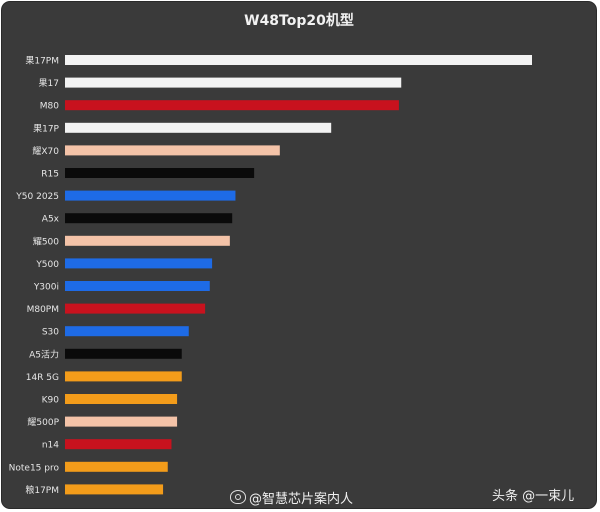 Image resolution: width=600 pixels, height=512 pixels. Describe the element at coordinates (47, 265) in the screenshot. I see `category-label: Y500` at that location.